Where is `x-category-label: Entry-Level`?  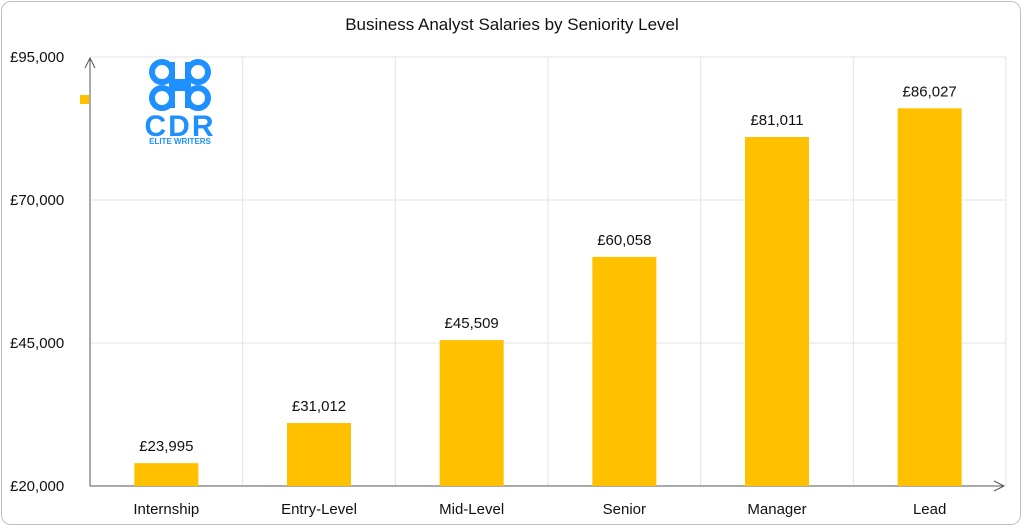
x-category-label: Entry-Level is located at coordinates (319, 509).